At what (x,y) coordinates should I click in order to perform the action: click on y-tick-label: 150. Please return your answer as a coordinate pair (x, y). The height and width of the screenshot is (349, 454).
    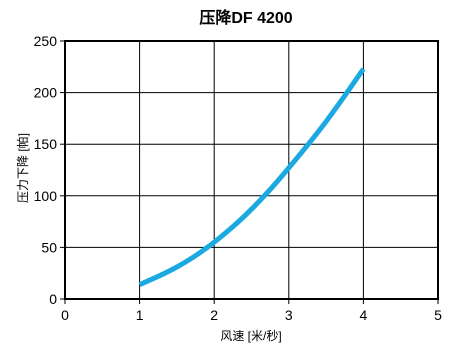
    Looking at the image, I should click on (46, 144).